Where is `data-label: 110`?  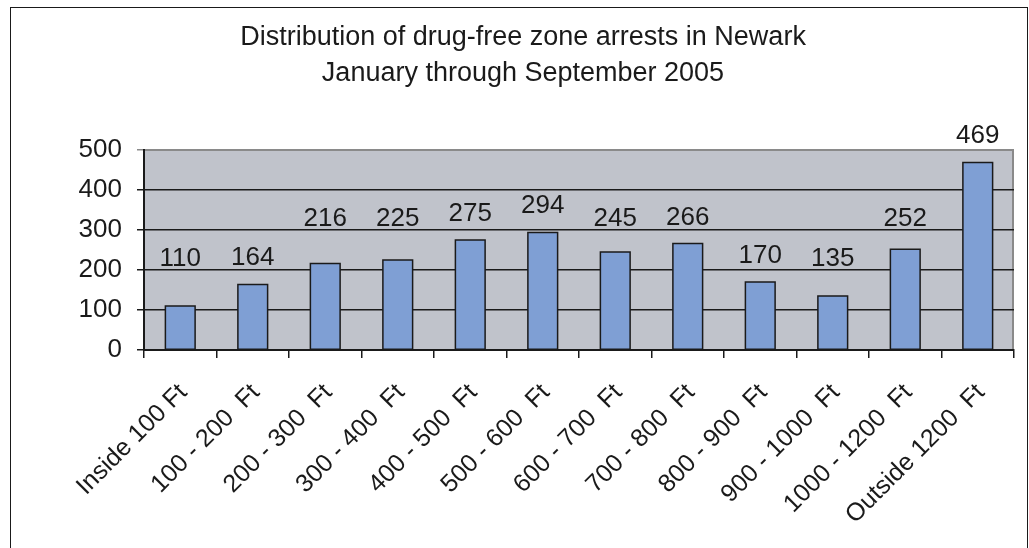 data-label: 110 is located at coordinates (180, 257).